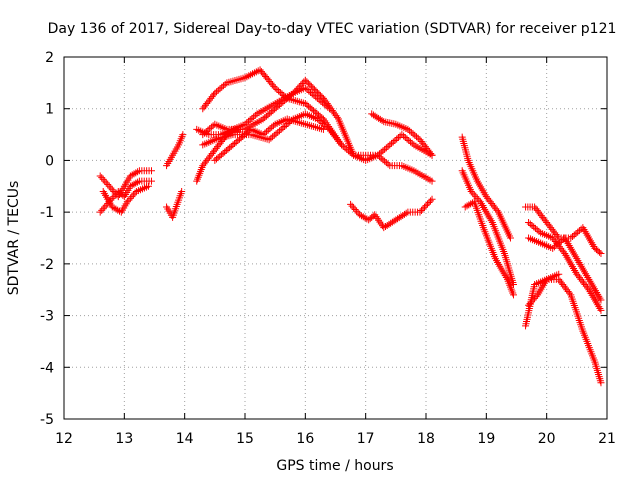 The width and height of the screenshot is (640, 480). I want to click on series-s14, so click(486, 187).